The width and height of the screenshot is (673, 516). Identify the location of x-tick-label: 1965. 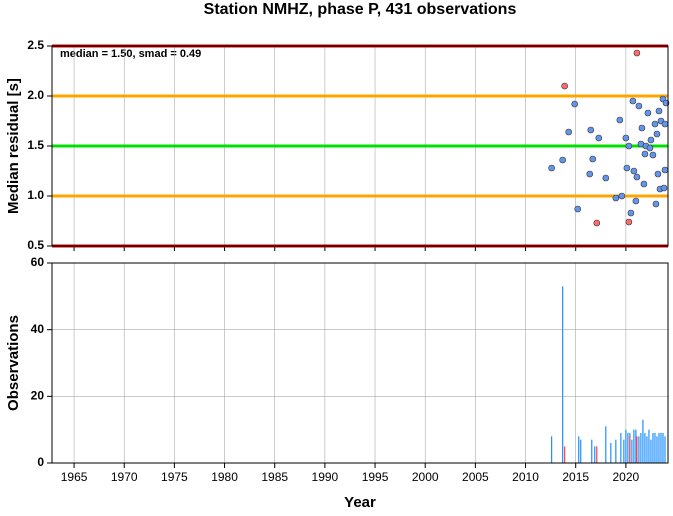
(74, 477).